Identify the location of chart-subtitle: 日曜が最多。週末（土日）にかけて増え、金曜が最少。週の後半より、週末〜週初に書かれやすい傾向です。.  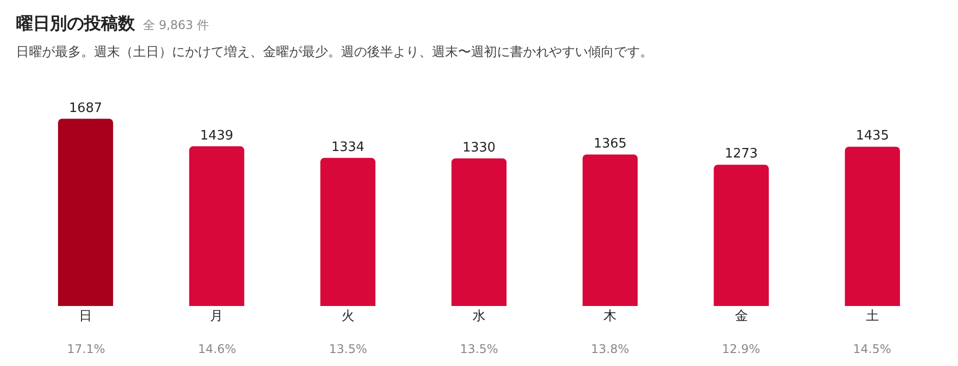
(335, 53).